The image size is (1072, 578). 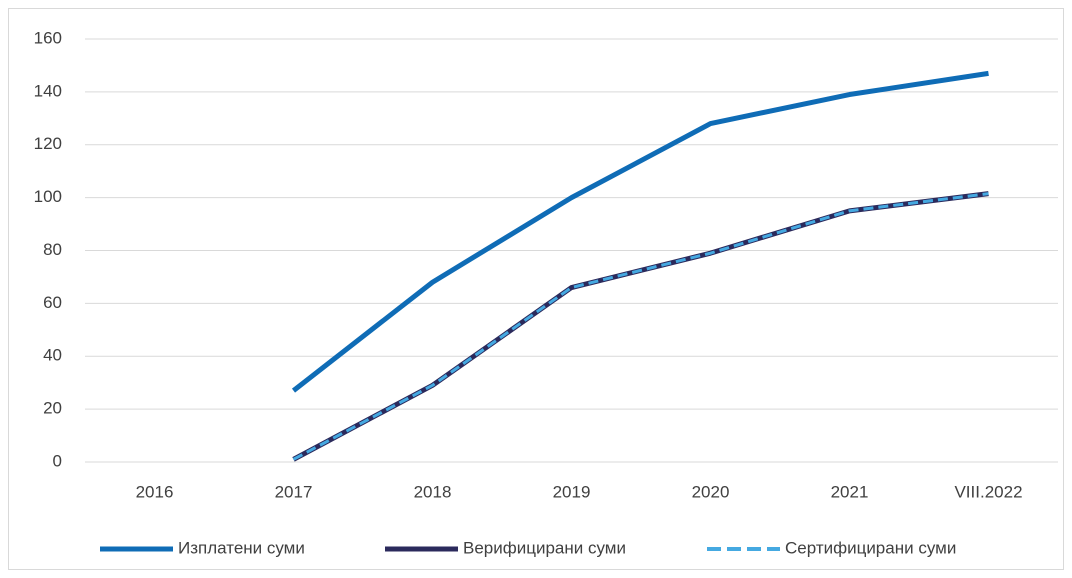 I want to click on x-tick-label: 2019, so click(x=572, y=491).